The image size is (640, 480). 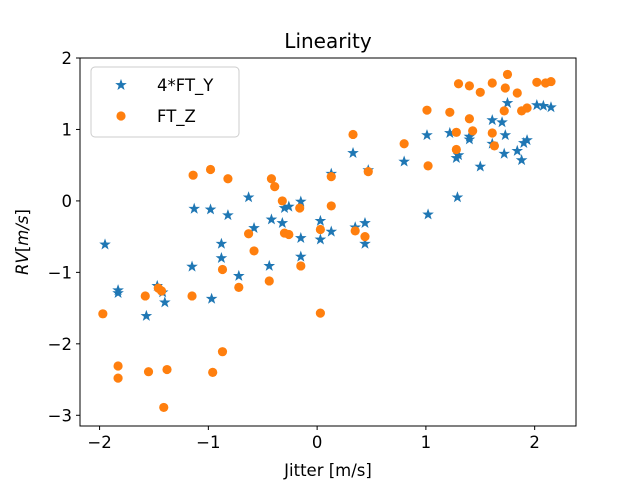 I want to click on y-tick-label: 0, so click(x=67, y=201).